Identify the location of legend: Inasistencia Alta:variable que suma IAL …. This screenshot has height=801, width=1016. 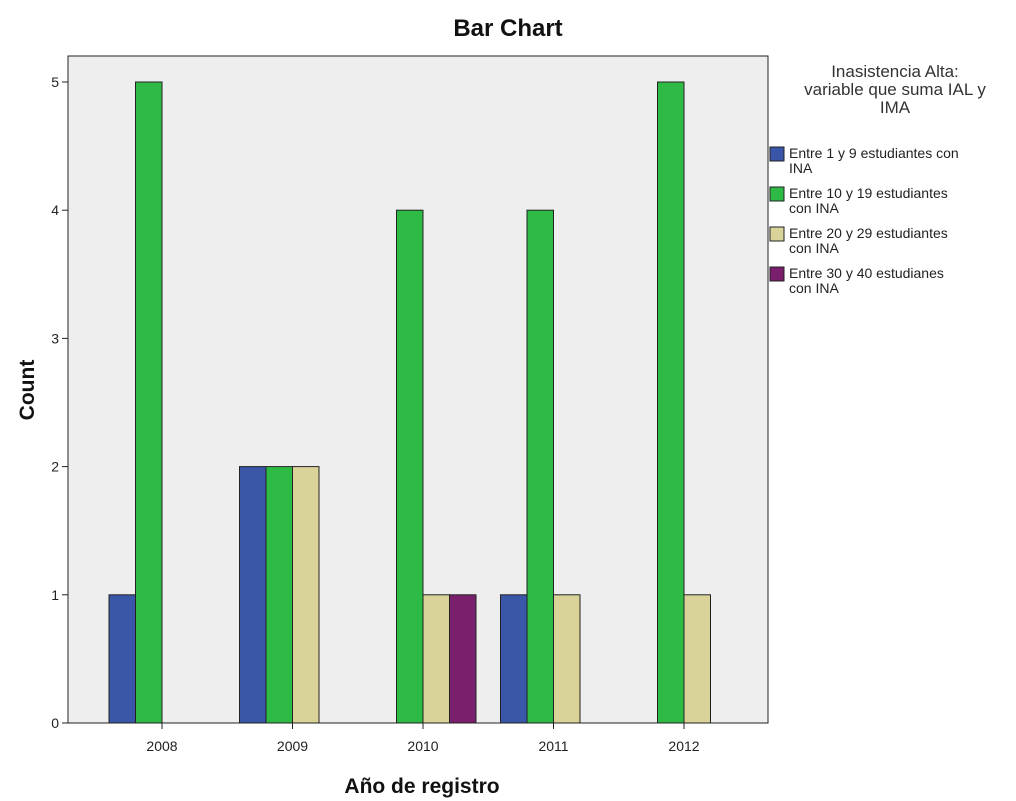
(877, 179).